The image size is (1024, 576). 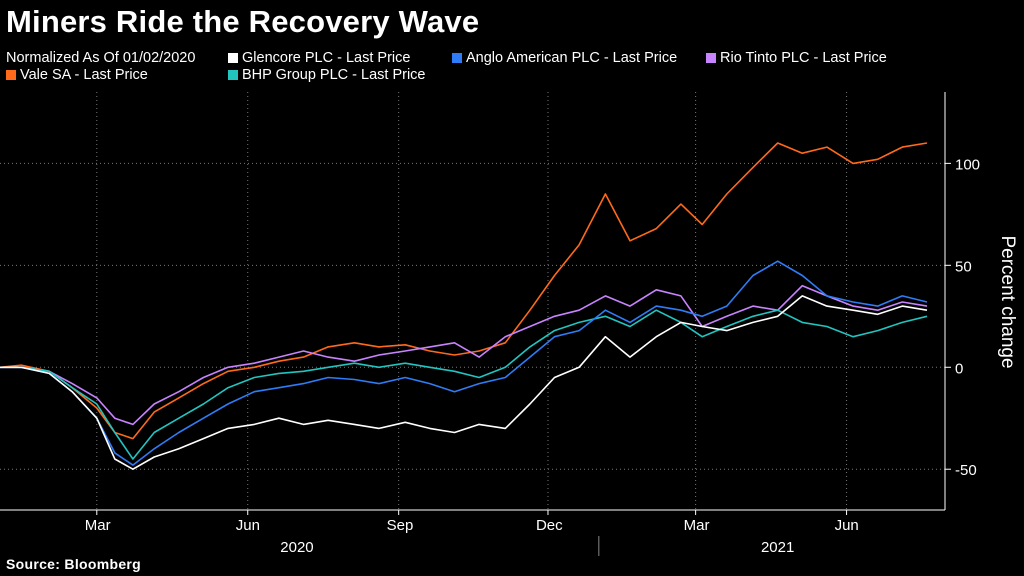 What do you see at coordinates (549, 525) in the screenshot?
I see `x-tick-label: Dec` at bounding box center [549, 525].